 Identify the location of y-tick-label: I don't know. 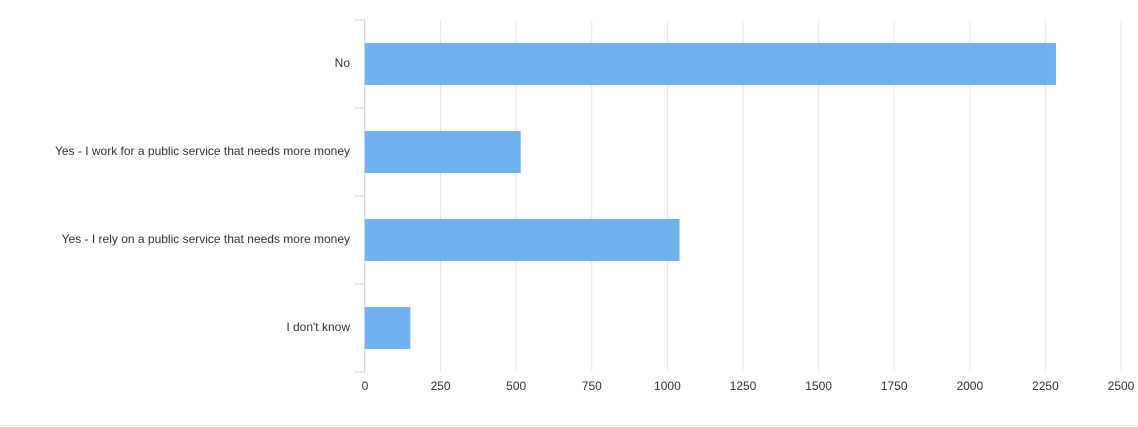
(318, 327).